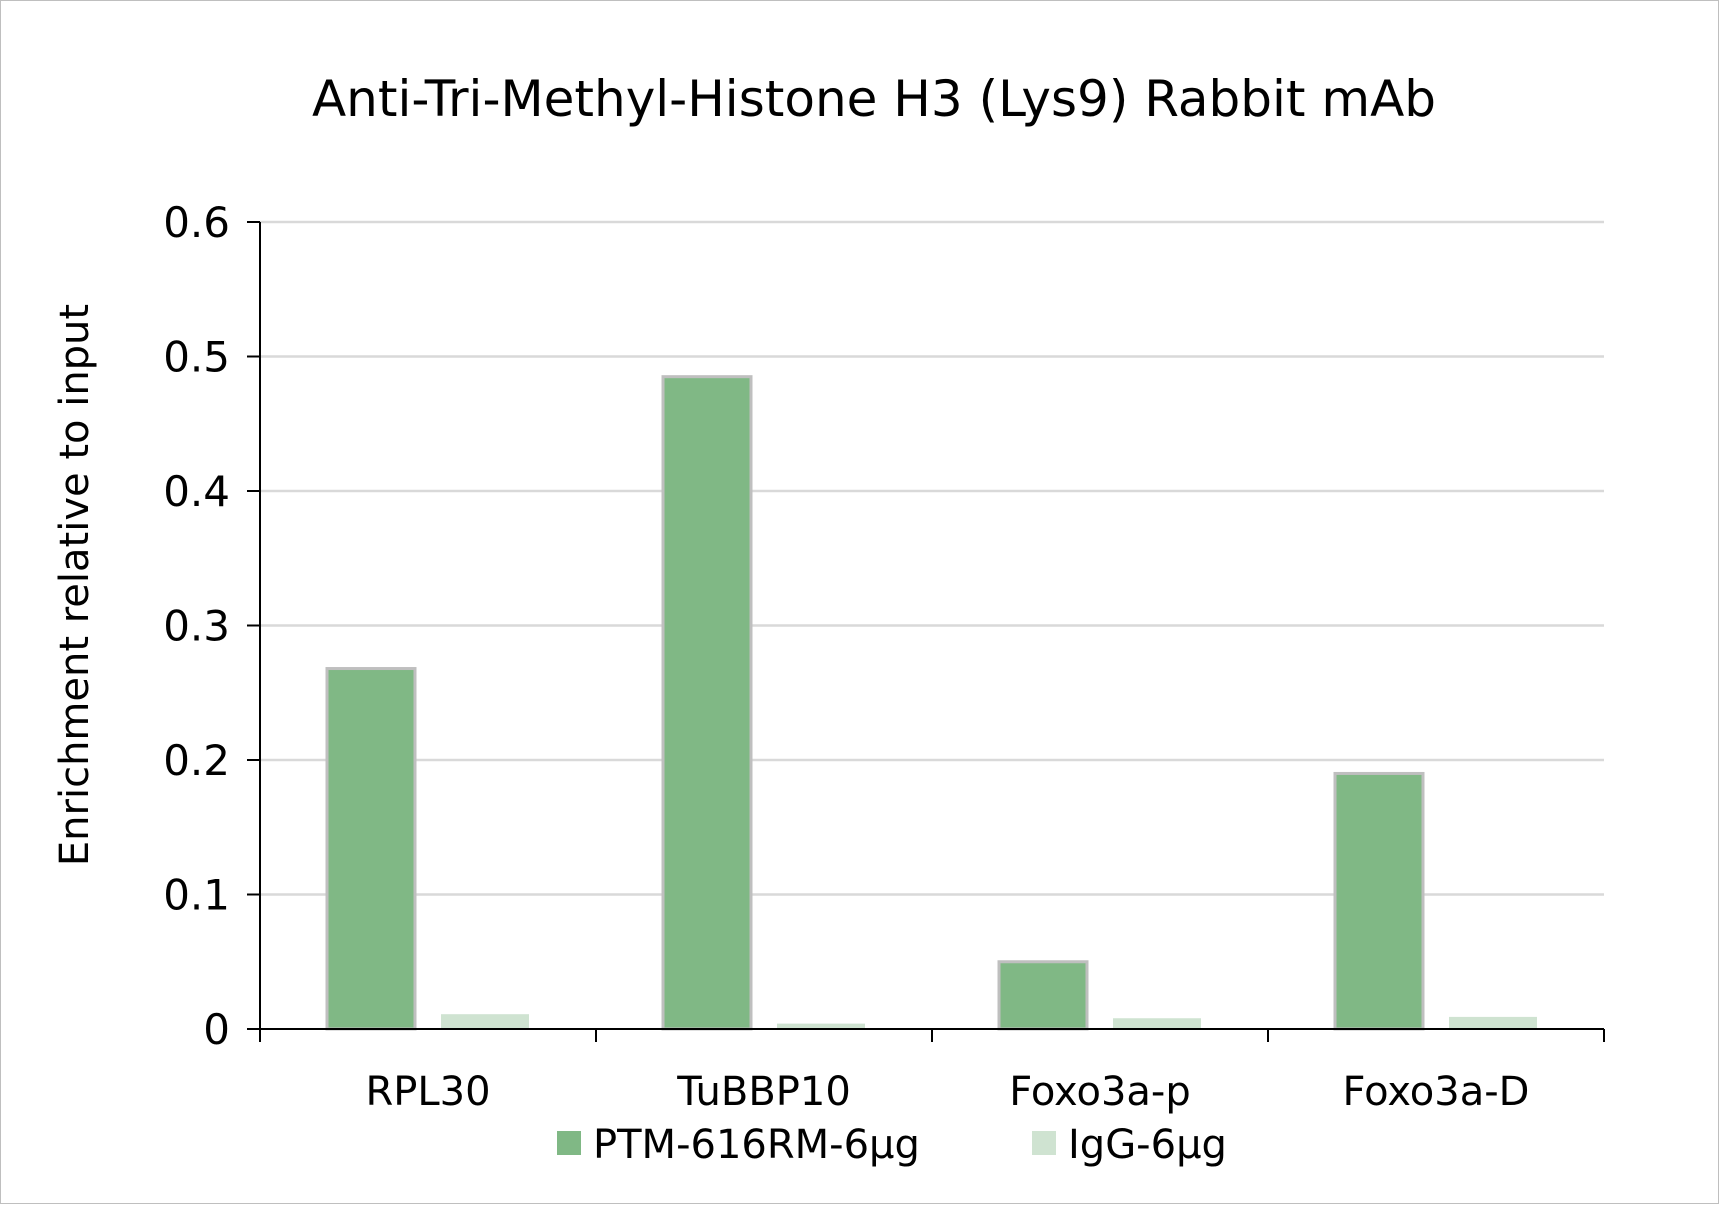 The height and width of the screenshot is (1206, 1721). Describe the element at coordinates (196, 895) in the screenshot. I see `y-tick-label: 0.1` at that location.